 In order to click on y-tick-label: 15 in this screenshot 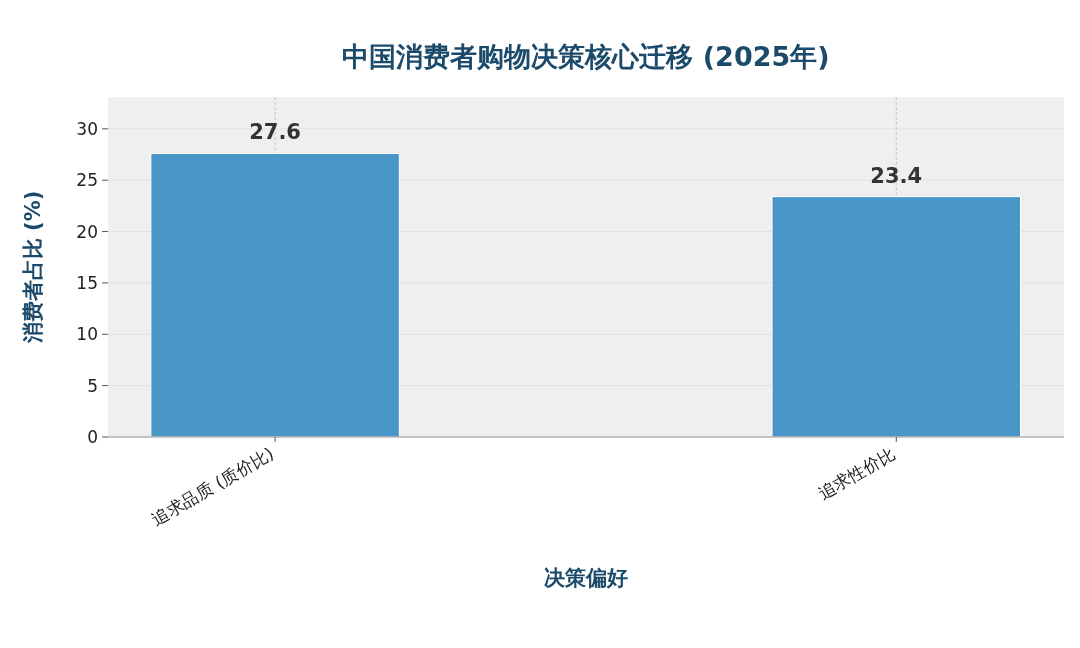, I will do `click(87, 282)`.